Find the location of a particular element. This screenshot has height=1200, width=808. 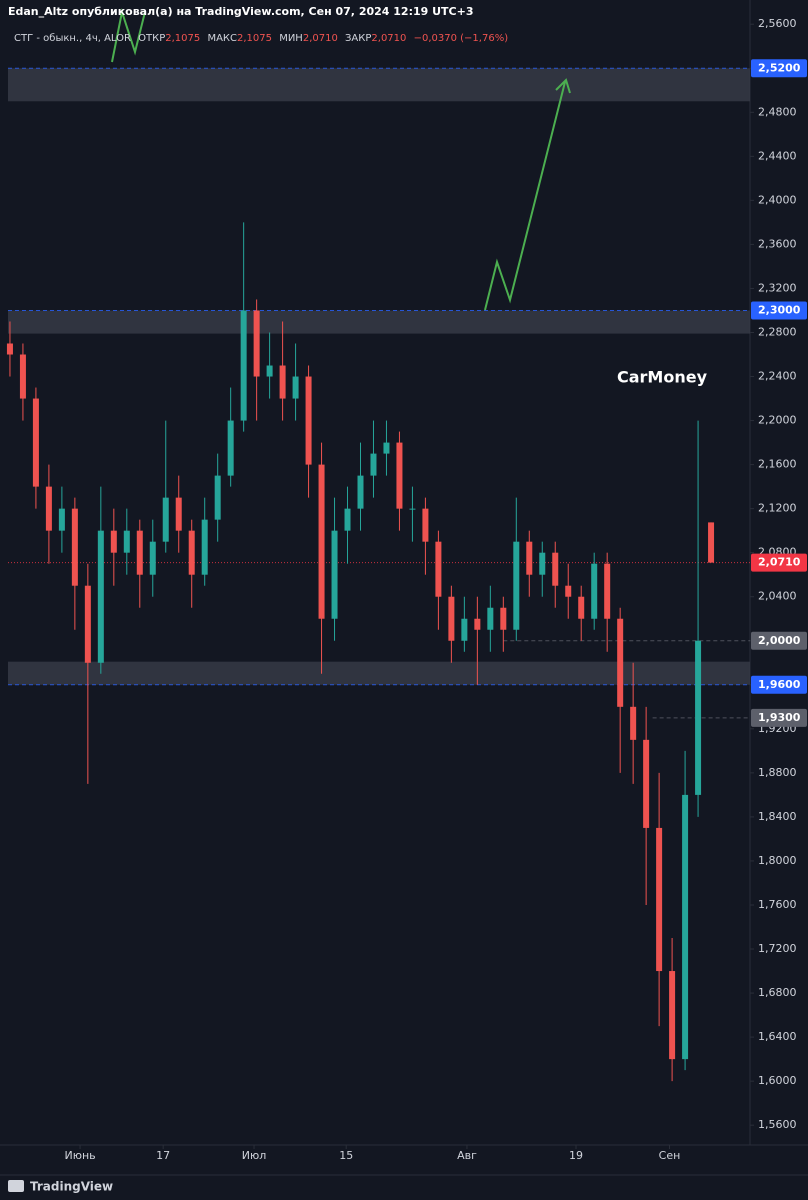

price-label: 2,0710 is located at coordinates (779, 562).